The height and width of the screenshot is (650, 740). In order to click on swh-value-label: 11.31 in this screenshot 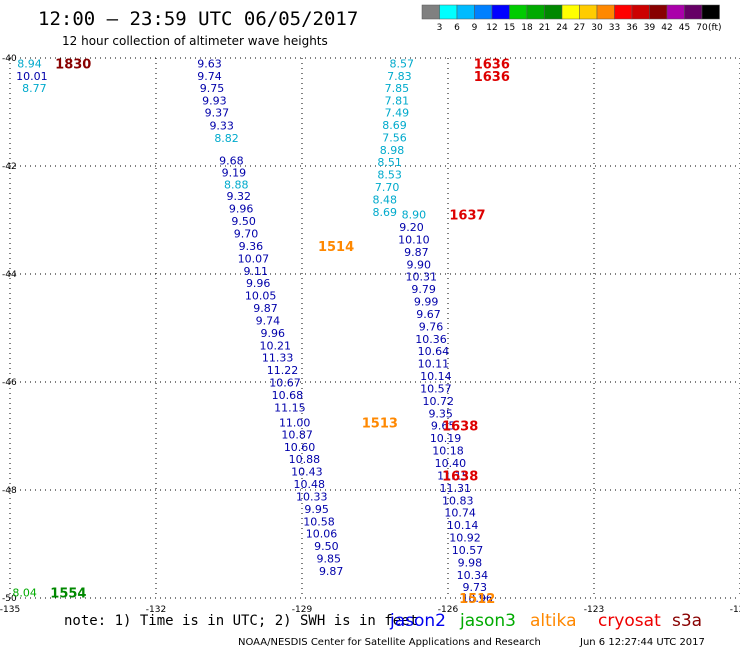, I will do `click(456, 488)`.